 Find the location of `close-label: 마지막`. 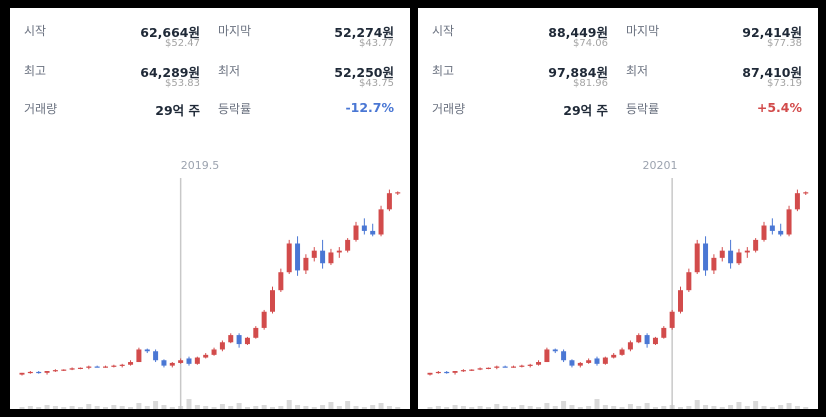

close-label: 마지막 is located at coordinates (643, 31).